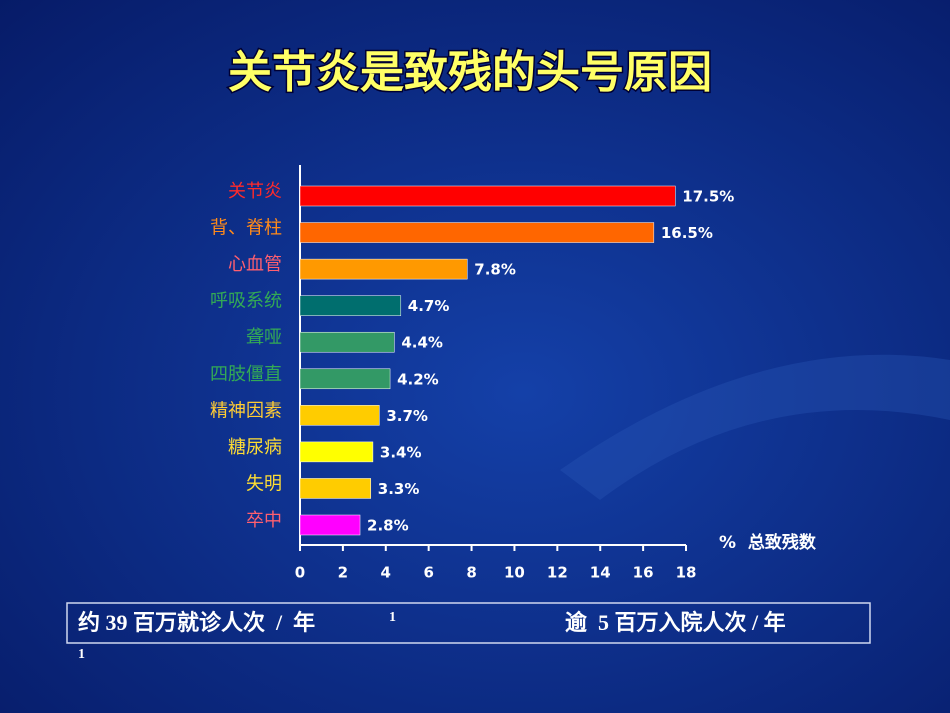 This screenshot has width=950, height=713. What do you see at coordinates (755, 427) in the screenshot?
I see `decoration` at bounding box center [755, 427].